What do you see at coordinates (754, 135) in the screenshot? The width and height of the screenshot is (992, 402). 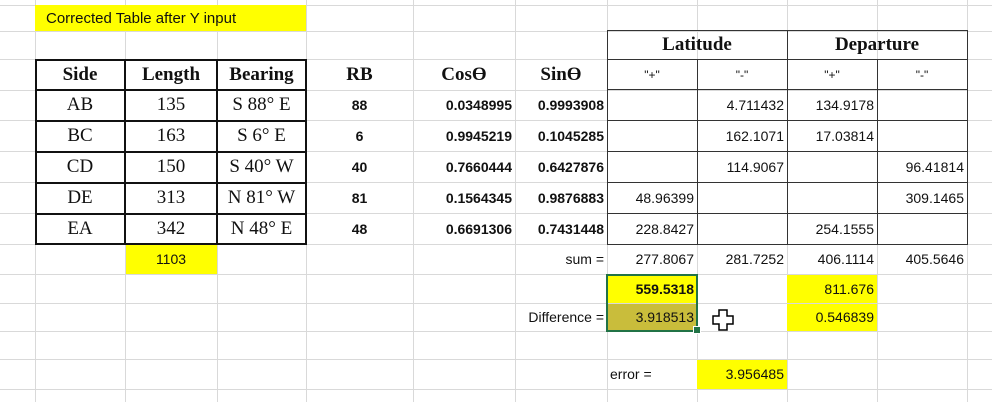 I see `cell-lat-minus: 162.1071` at bounding box center [754, 135].